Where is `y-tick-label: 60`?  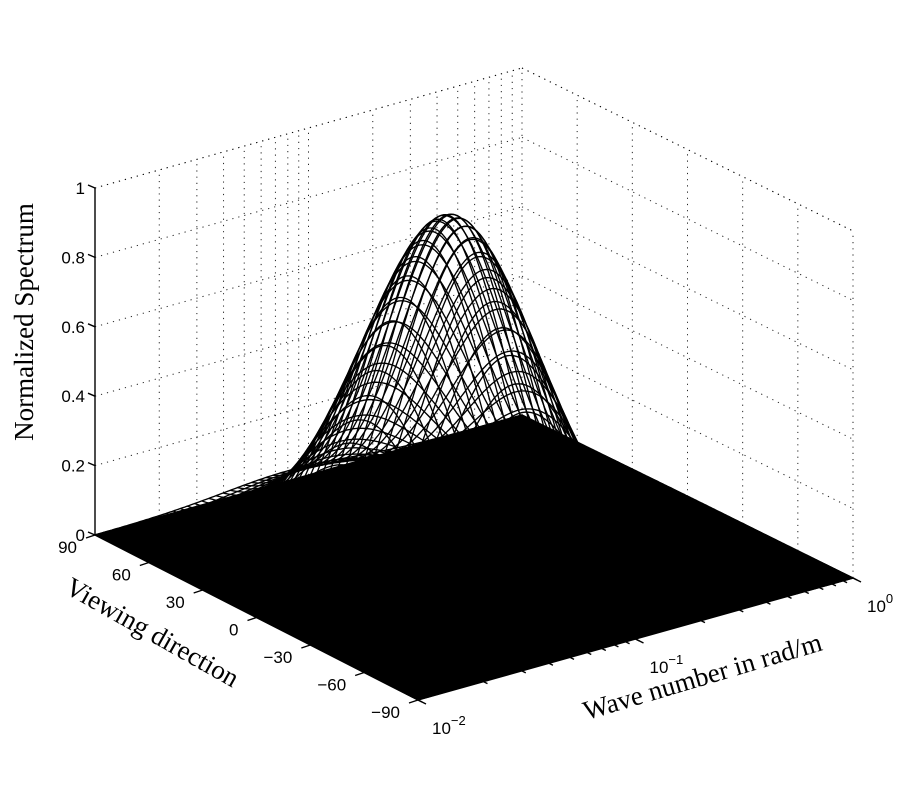
y-tick-label: 60 is located at coordinates (121, 575).